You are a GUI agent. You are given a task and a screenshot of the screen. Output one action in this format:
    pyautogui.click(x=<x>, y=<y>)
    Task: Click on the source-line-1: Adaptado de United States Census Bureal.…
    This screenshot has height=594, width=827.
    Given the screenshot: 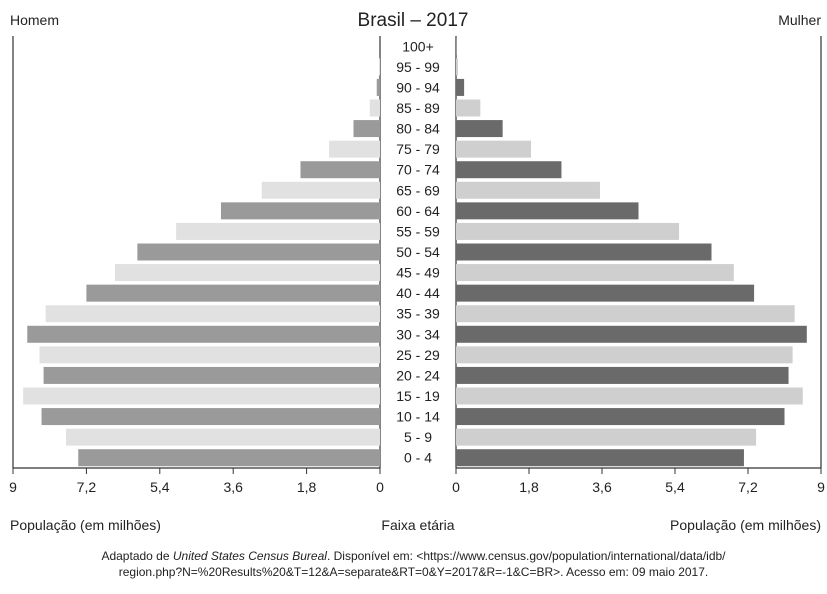 What is the action you would take?
    pyautogui.click(x=413, y=556)
    